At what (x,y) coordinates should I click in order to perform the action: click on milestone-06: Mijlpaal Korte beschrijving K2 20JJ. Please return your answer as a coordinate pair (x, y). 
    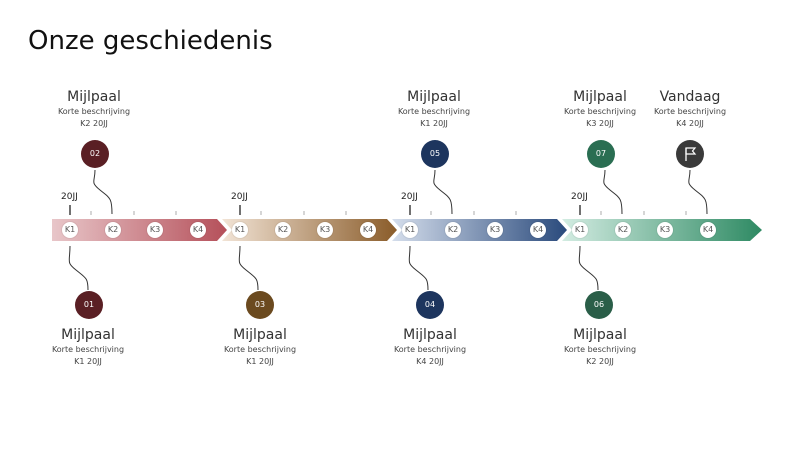
    Looking at the image, I should click on (600, 347).